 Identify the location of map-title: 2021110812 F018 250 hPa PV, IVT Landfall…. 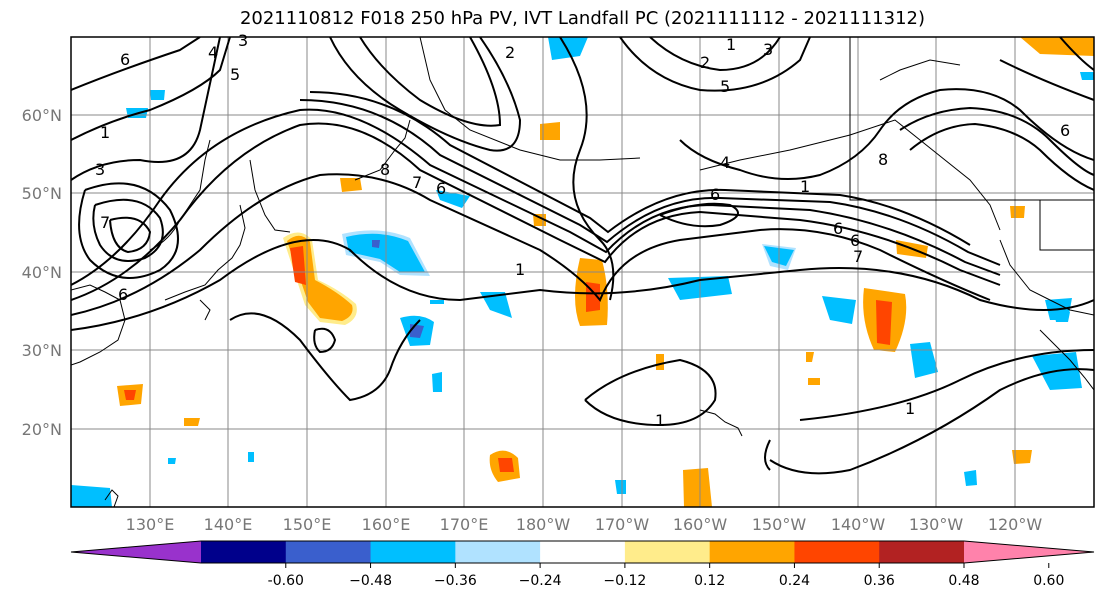
(582, 18).